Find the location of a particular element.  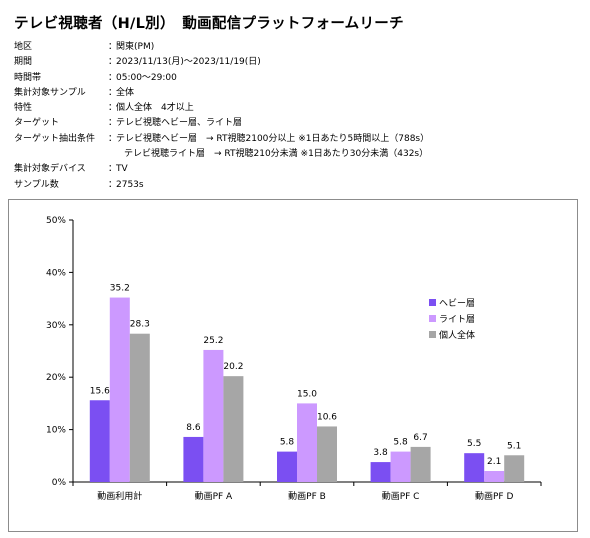

meta-value: 2023/11/13(月)〜2023/11/19(日) is located at coordinates (188, 62).